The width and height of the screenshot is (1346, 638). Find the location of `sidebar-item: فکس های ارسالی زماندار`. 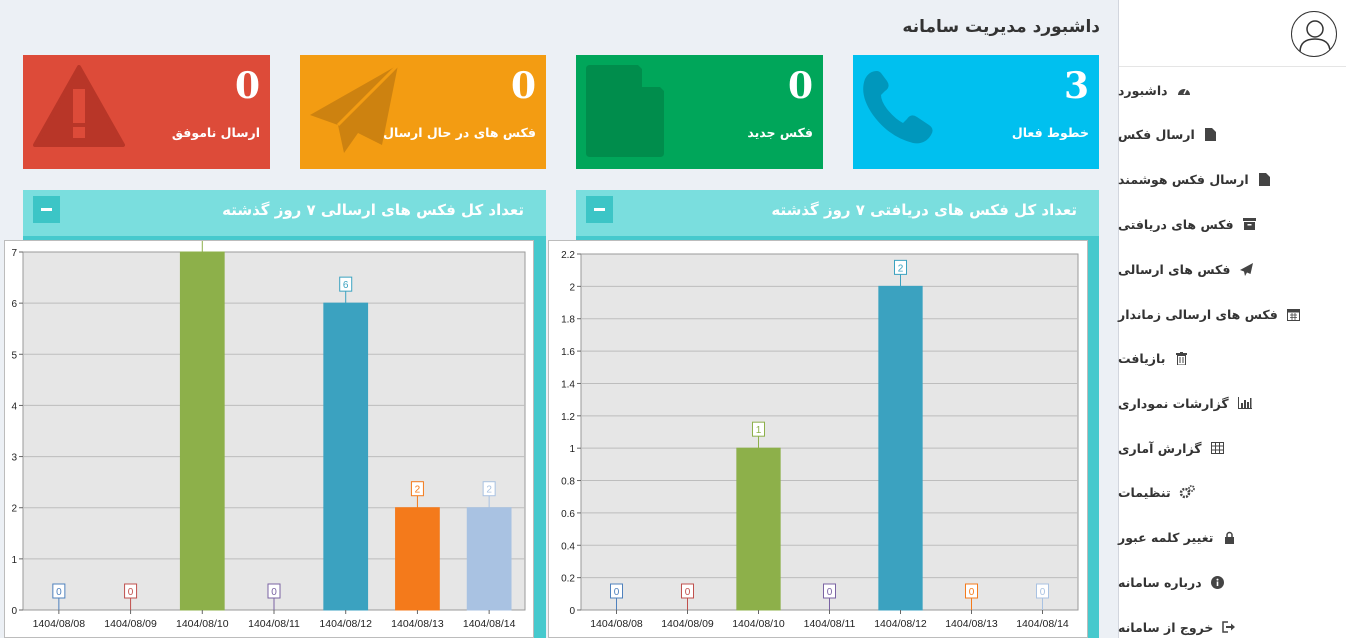

sidebar-item: فکس های ارسالی زماندار is located at coordinates (1232, 314).